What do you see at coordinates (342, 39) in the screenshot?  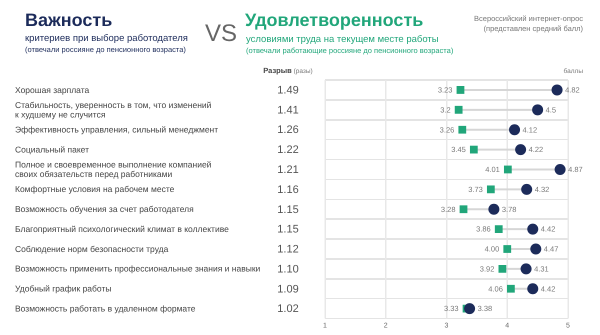 I see `text: условиями труда на текущем месте работы` at bounding box center [342, 39].